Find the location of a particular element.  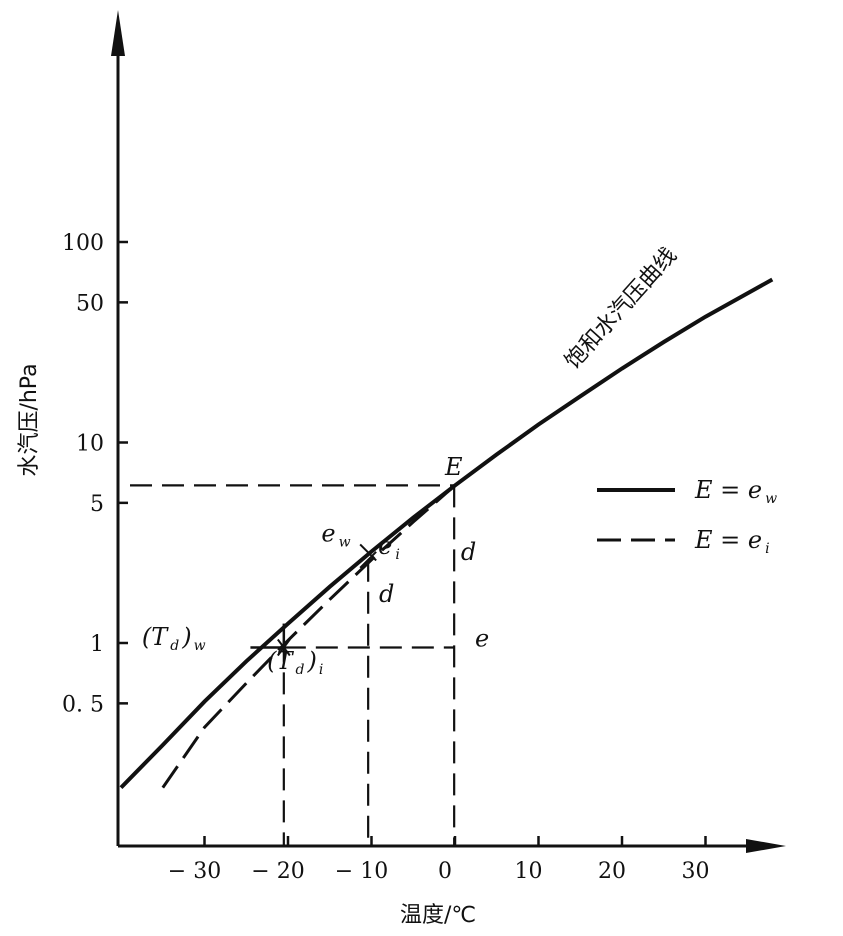

annotation-label: E is located at coordinates (453, 467).